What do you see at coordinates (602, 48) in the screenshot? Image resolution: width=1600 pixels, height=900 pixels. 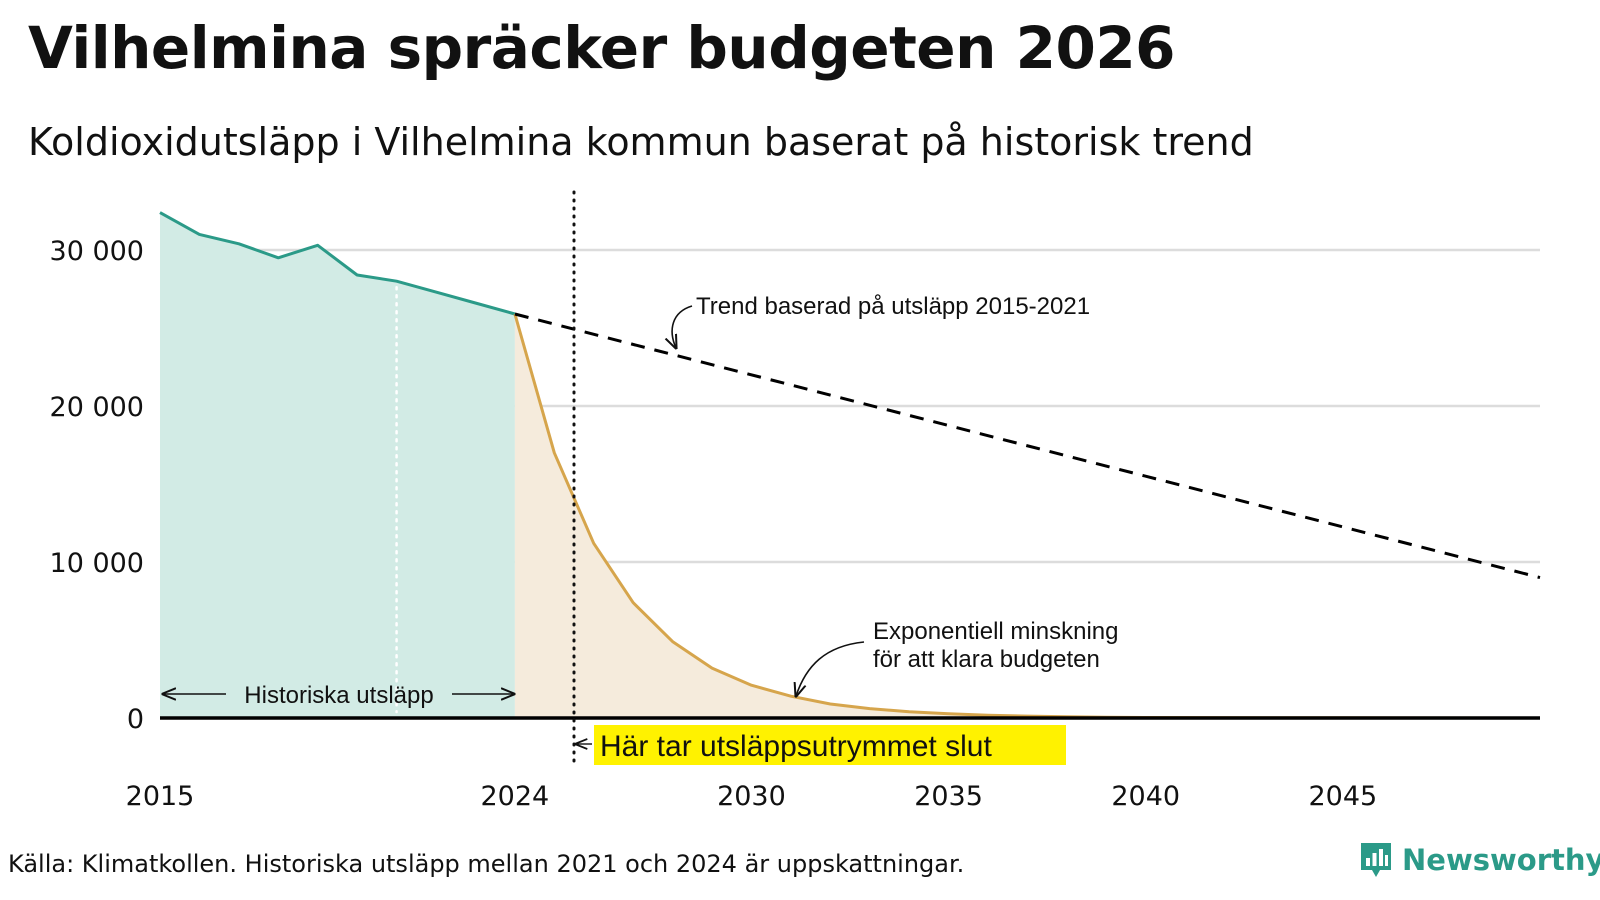 I see `chart-title: Vilhelmina spräcker budgeten 2026` at bounding box center [602, 48].